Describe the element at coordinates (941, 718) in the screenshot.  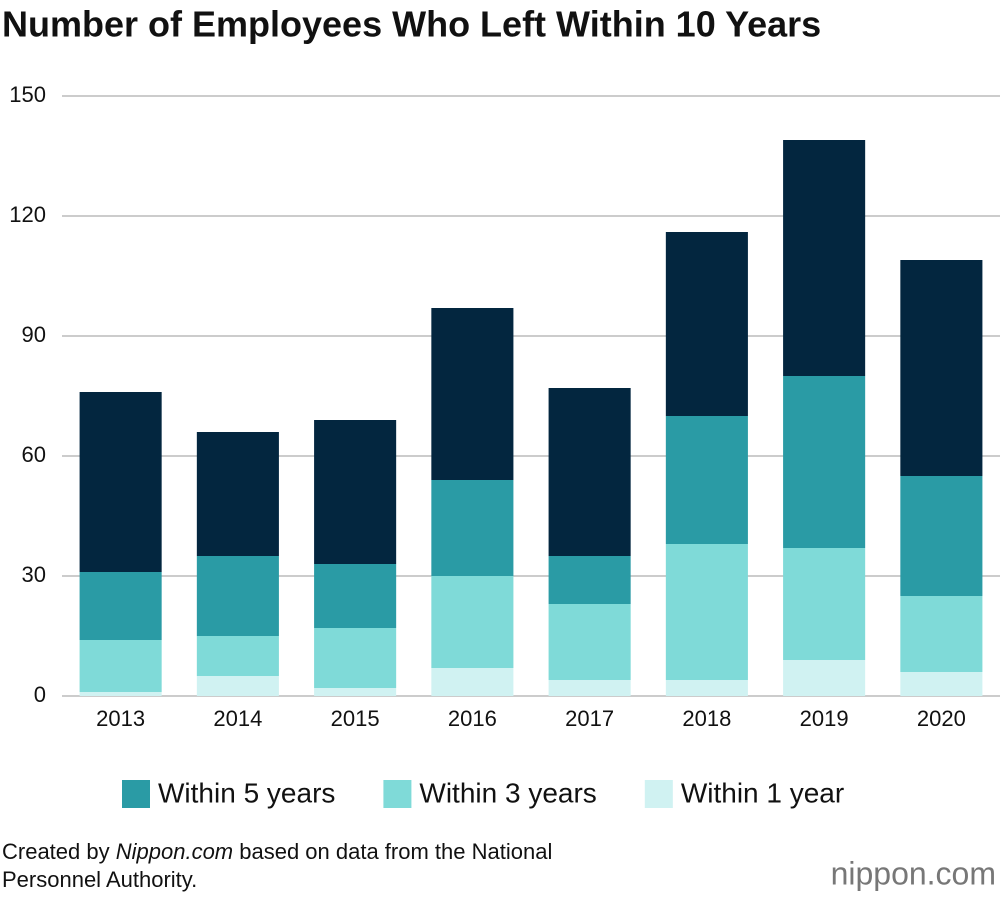
I see `x-tick-label: 2020` at that location.